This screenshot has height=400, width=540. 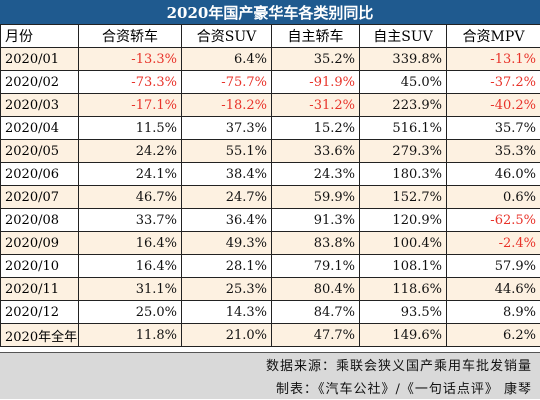 What do you see at coordinates (493, 82) in the screenshot?
I see `cell-jv-mpv: -37.2%` at bounding box center [493, 82].